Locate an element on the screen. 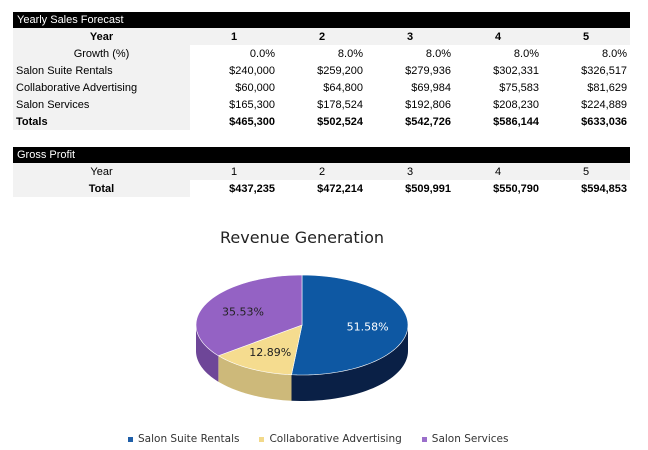  cell: $81,629 is located at coordinates (607, 87).